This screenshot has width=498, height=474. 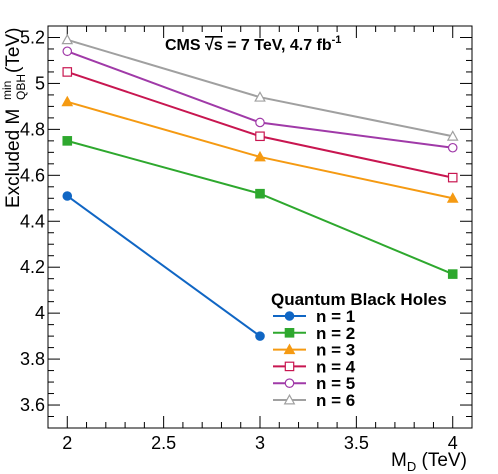 I want to click on legend-label: n = 5, so click(x=335, y=383).